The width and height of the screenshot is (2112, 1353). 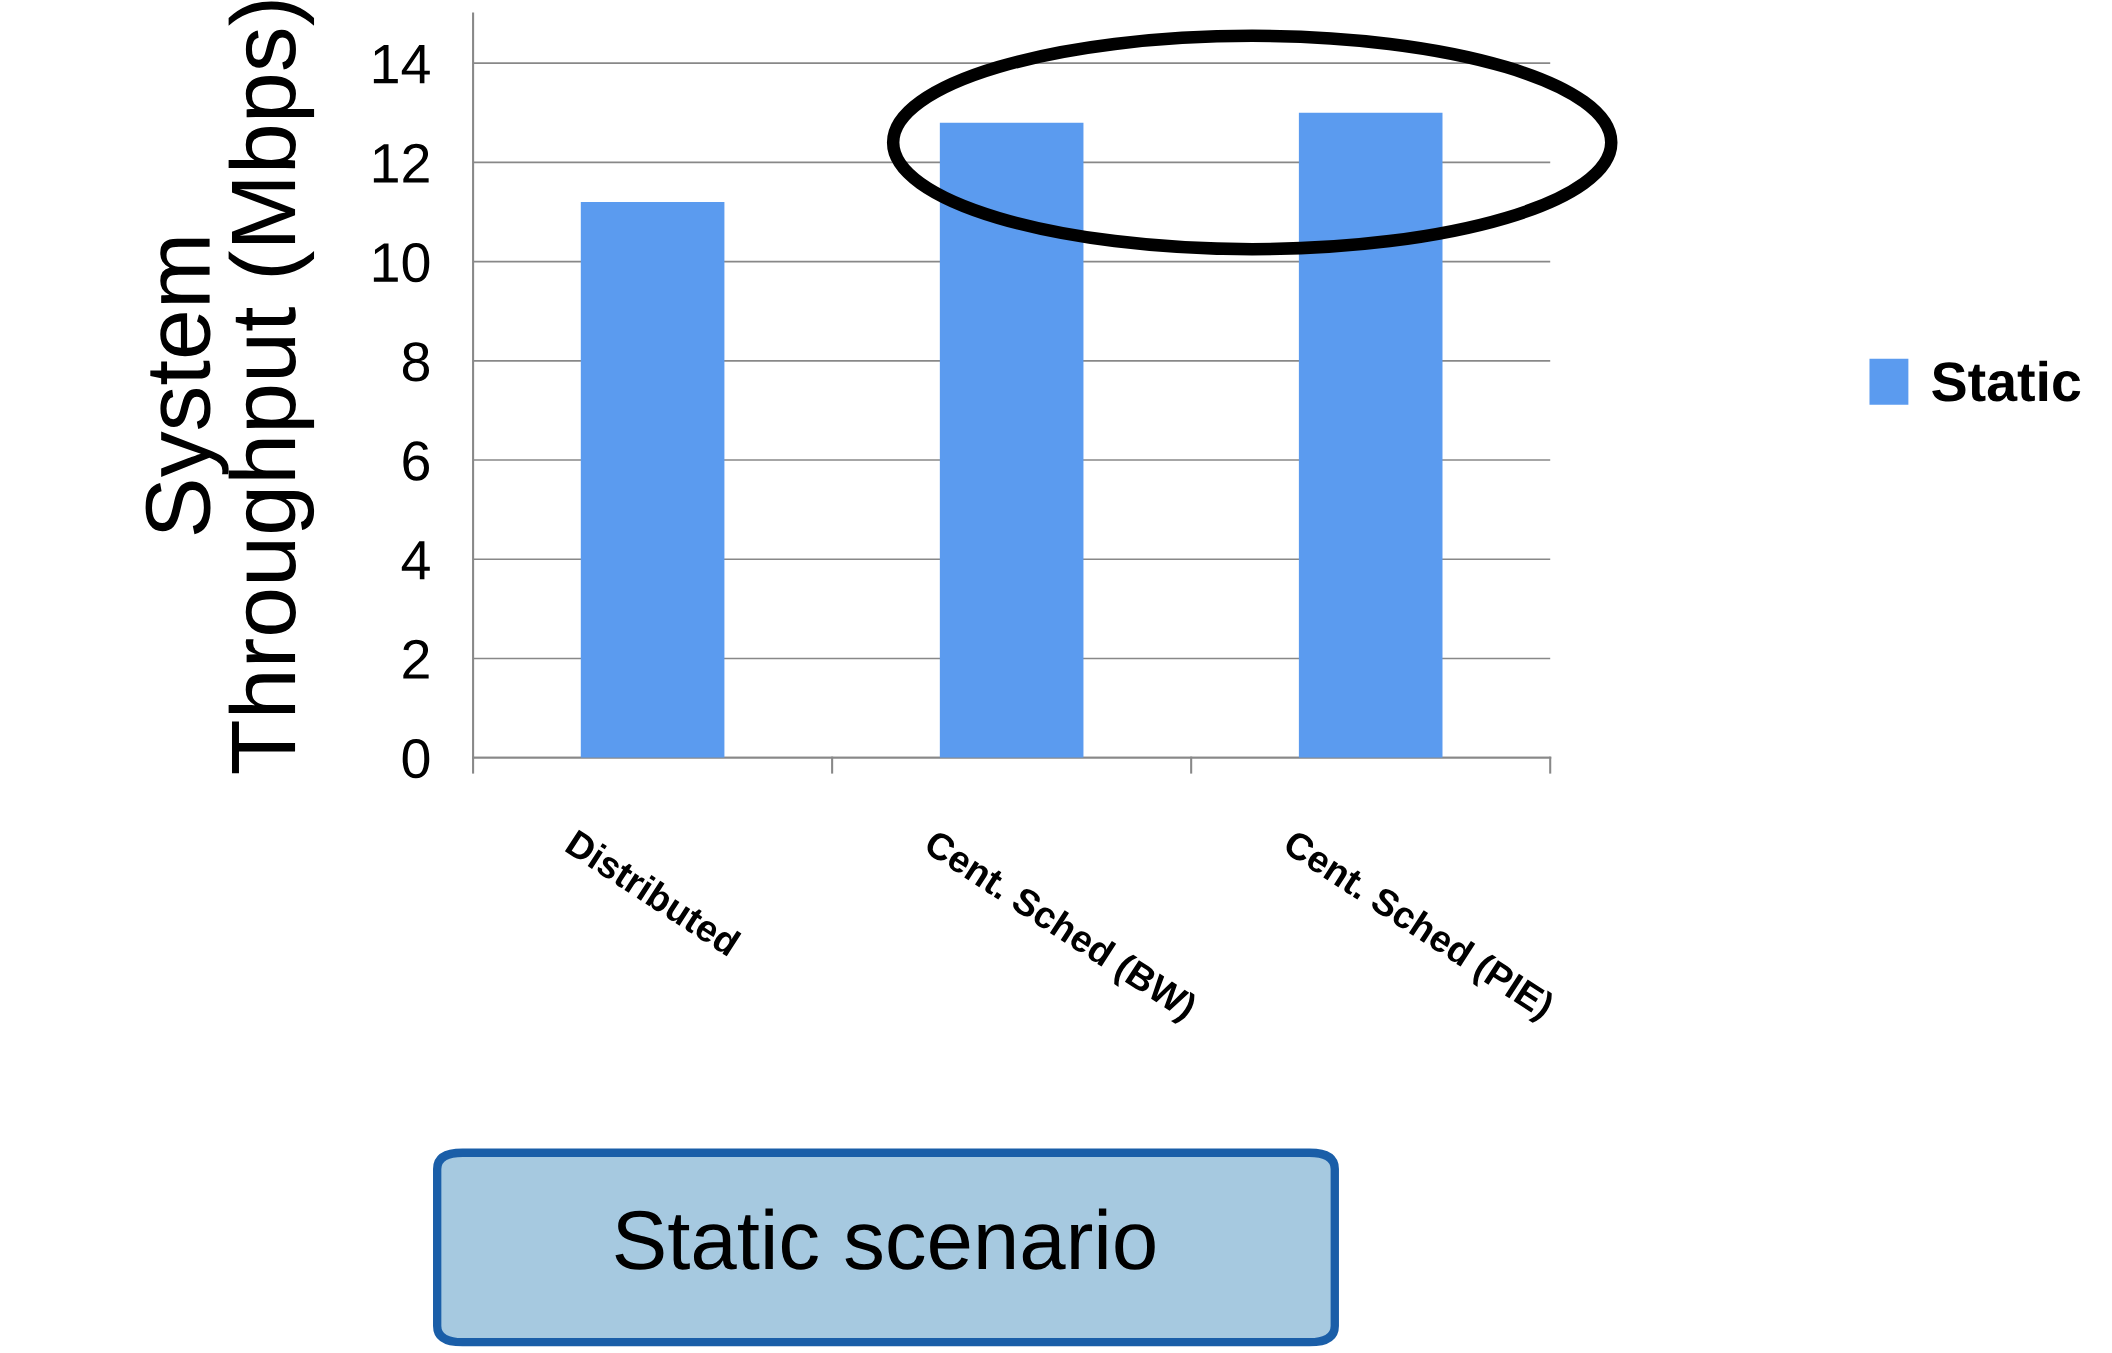 I want to click on y-tick-label: 10, so click(x=401, y=262).